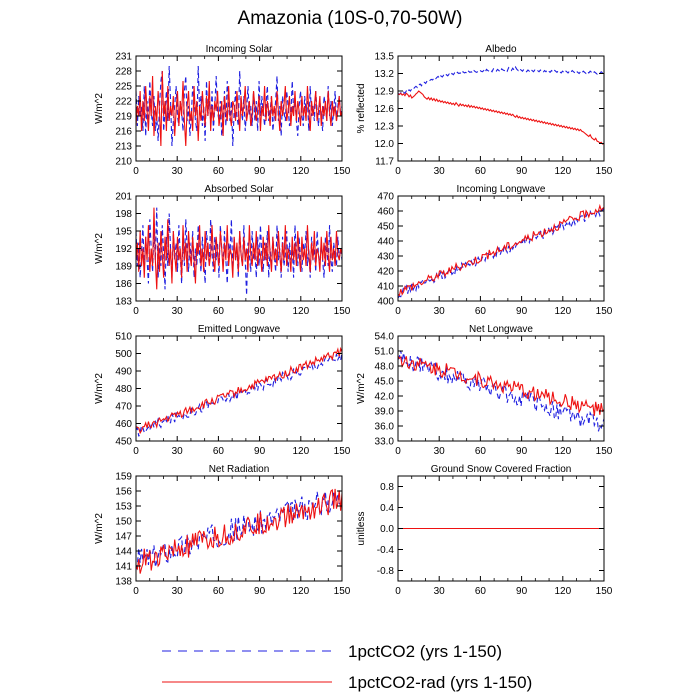  Describe the element at coordinates (501, 329) in the screenshot. I see `panel-title: Net Longwave` at that location.